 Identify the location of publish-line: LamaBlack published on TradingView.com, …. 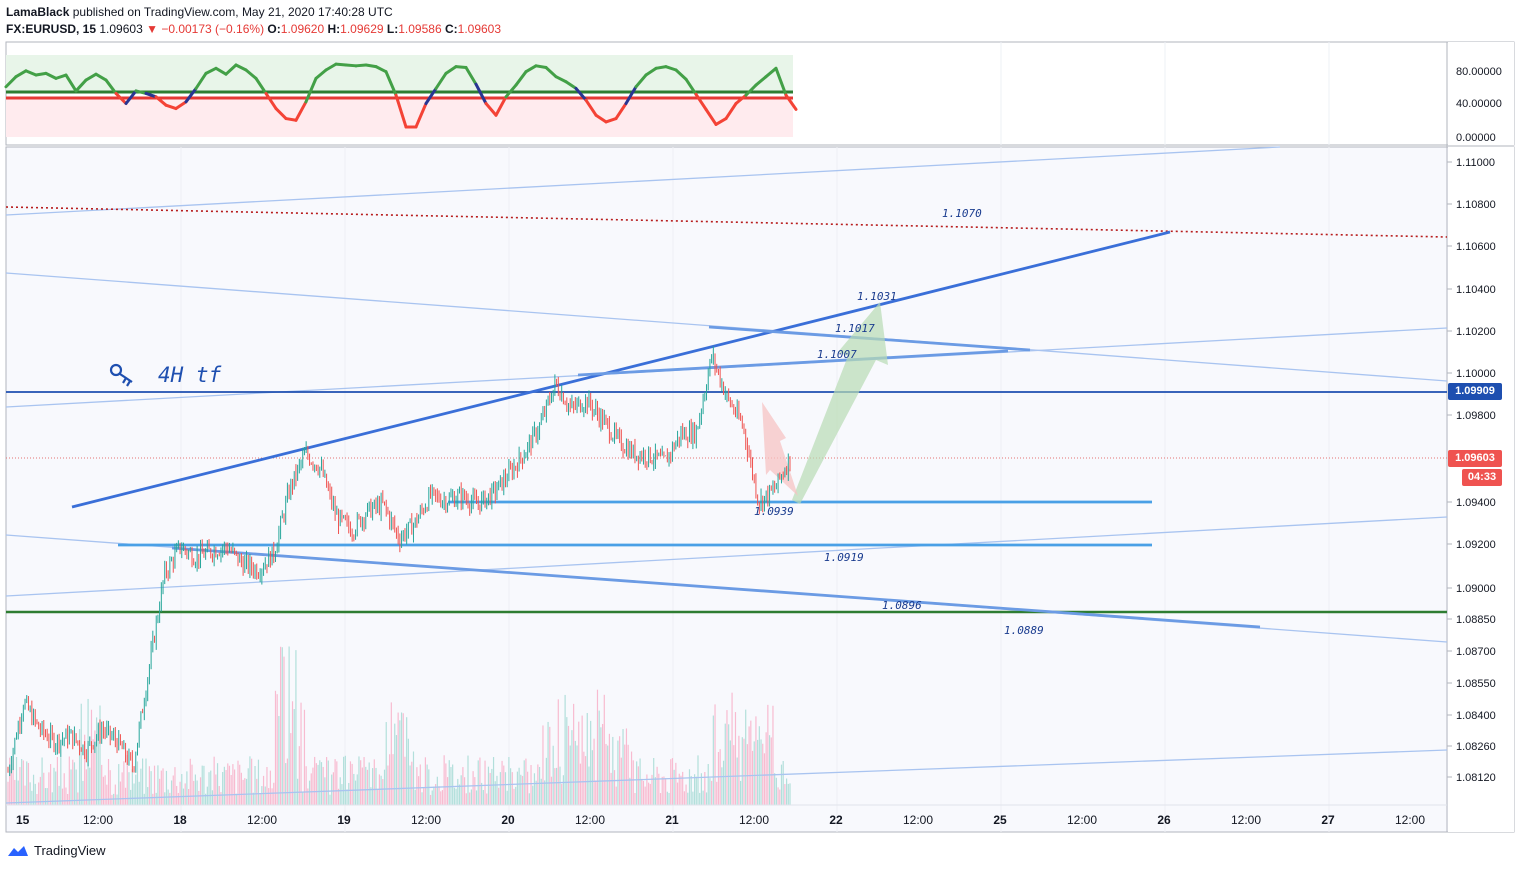
(199, 12).